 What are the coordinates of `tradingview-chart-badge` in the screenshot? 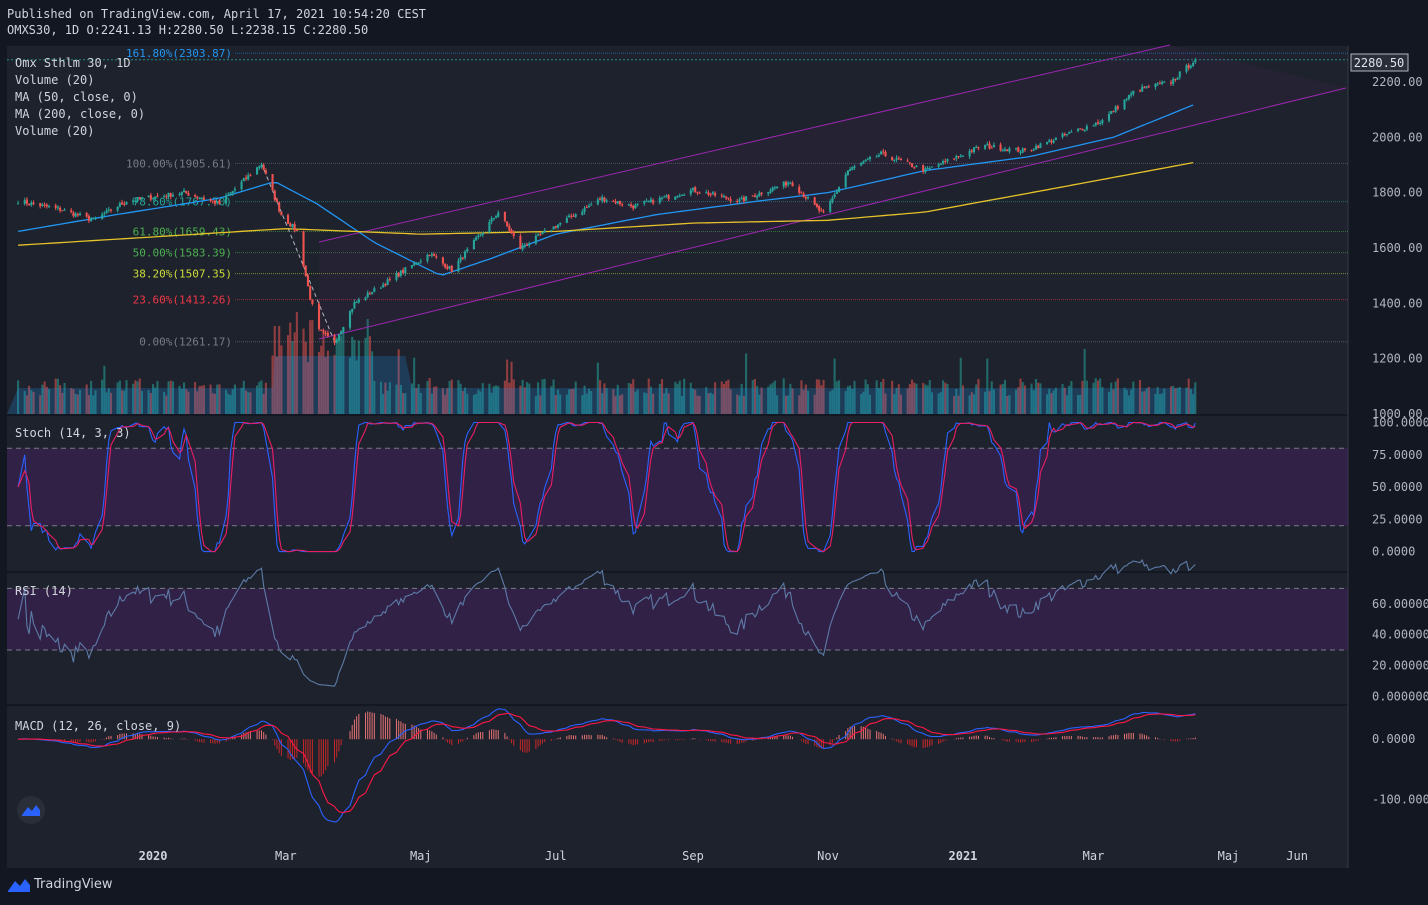 It's located at (31, 810).